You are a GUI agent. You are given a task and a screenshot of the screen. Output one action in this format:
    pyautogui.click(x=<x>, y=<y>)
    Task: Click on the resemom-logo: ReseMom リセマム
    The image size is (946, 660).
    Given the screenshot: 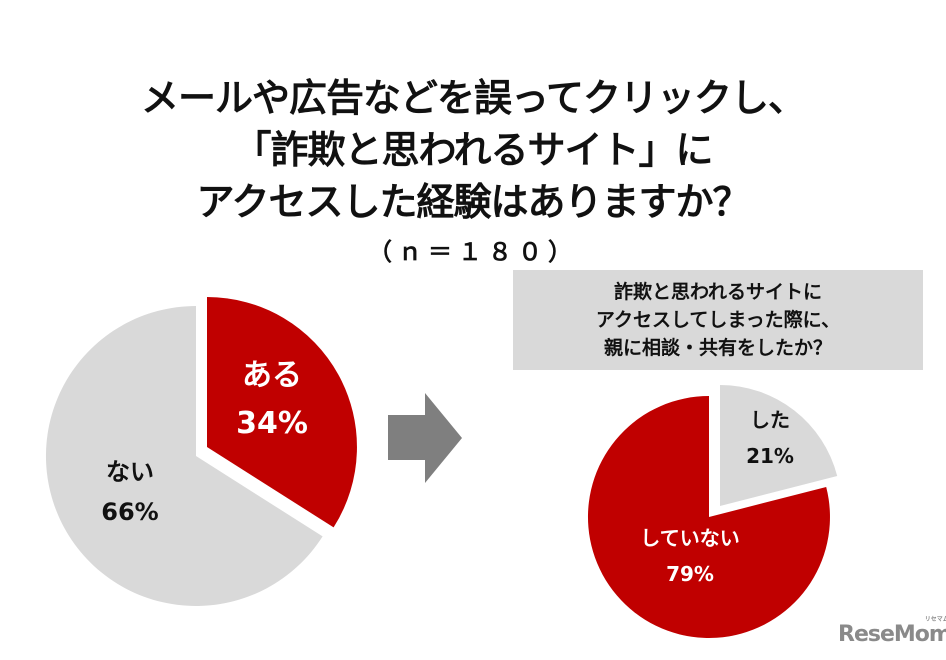 What is the action you would take?
    pyautogui.click(x=892, y=631)
    